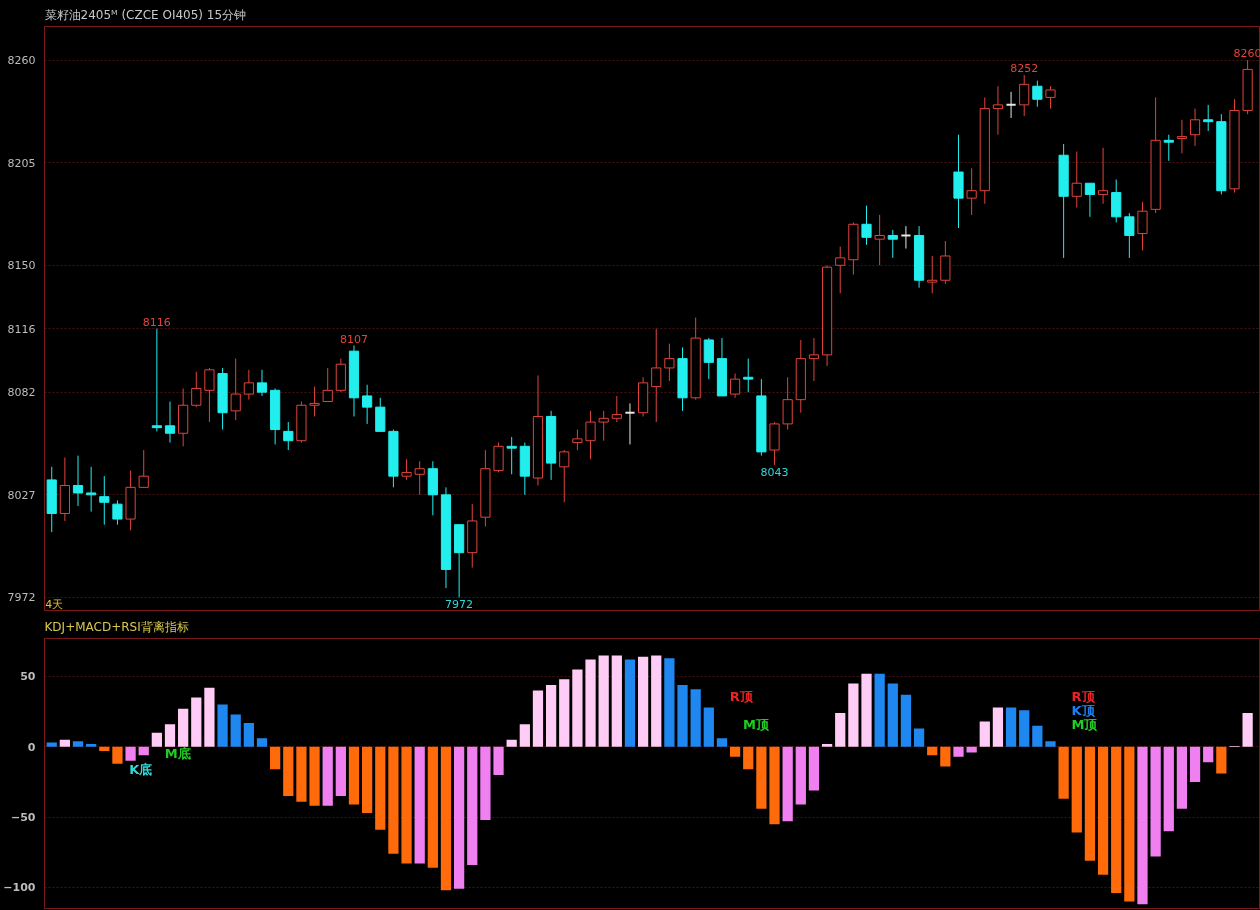  What do you see at coordinates (23, 818) in the screenshot?
I see `y-tick-label: −50` at bounding box center [23, 818].